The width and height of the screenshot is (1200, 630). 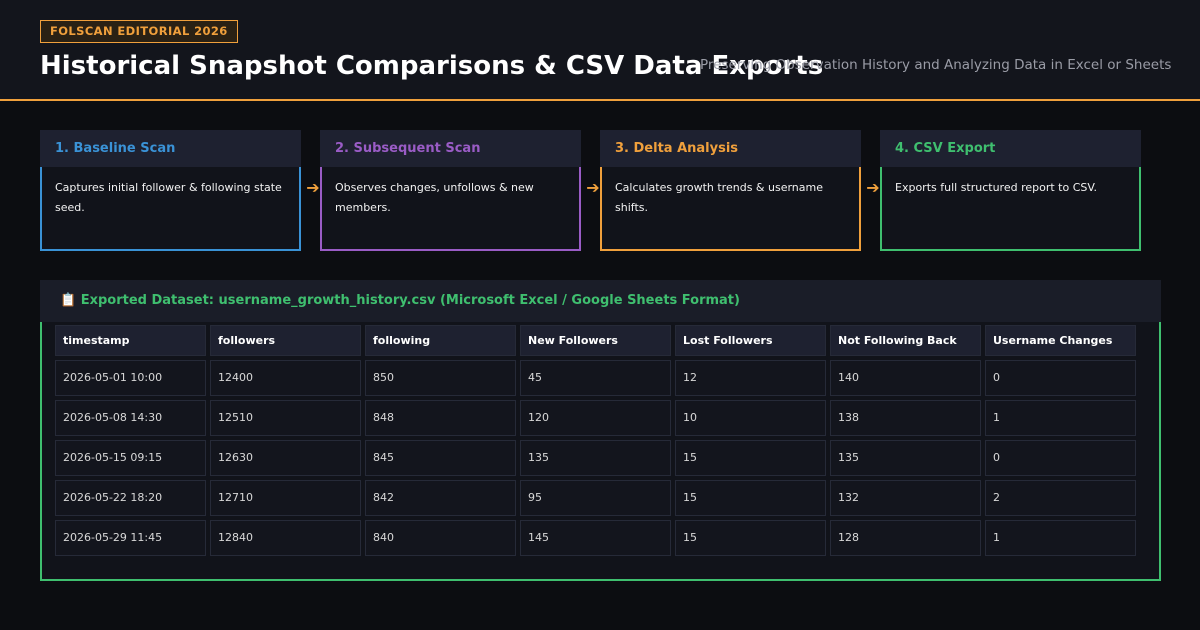 What do you see at coordinates (285, 538) in the screenshot?
I see `table-cell: 12840` at bounding box center [285, 538].